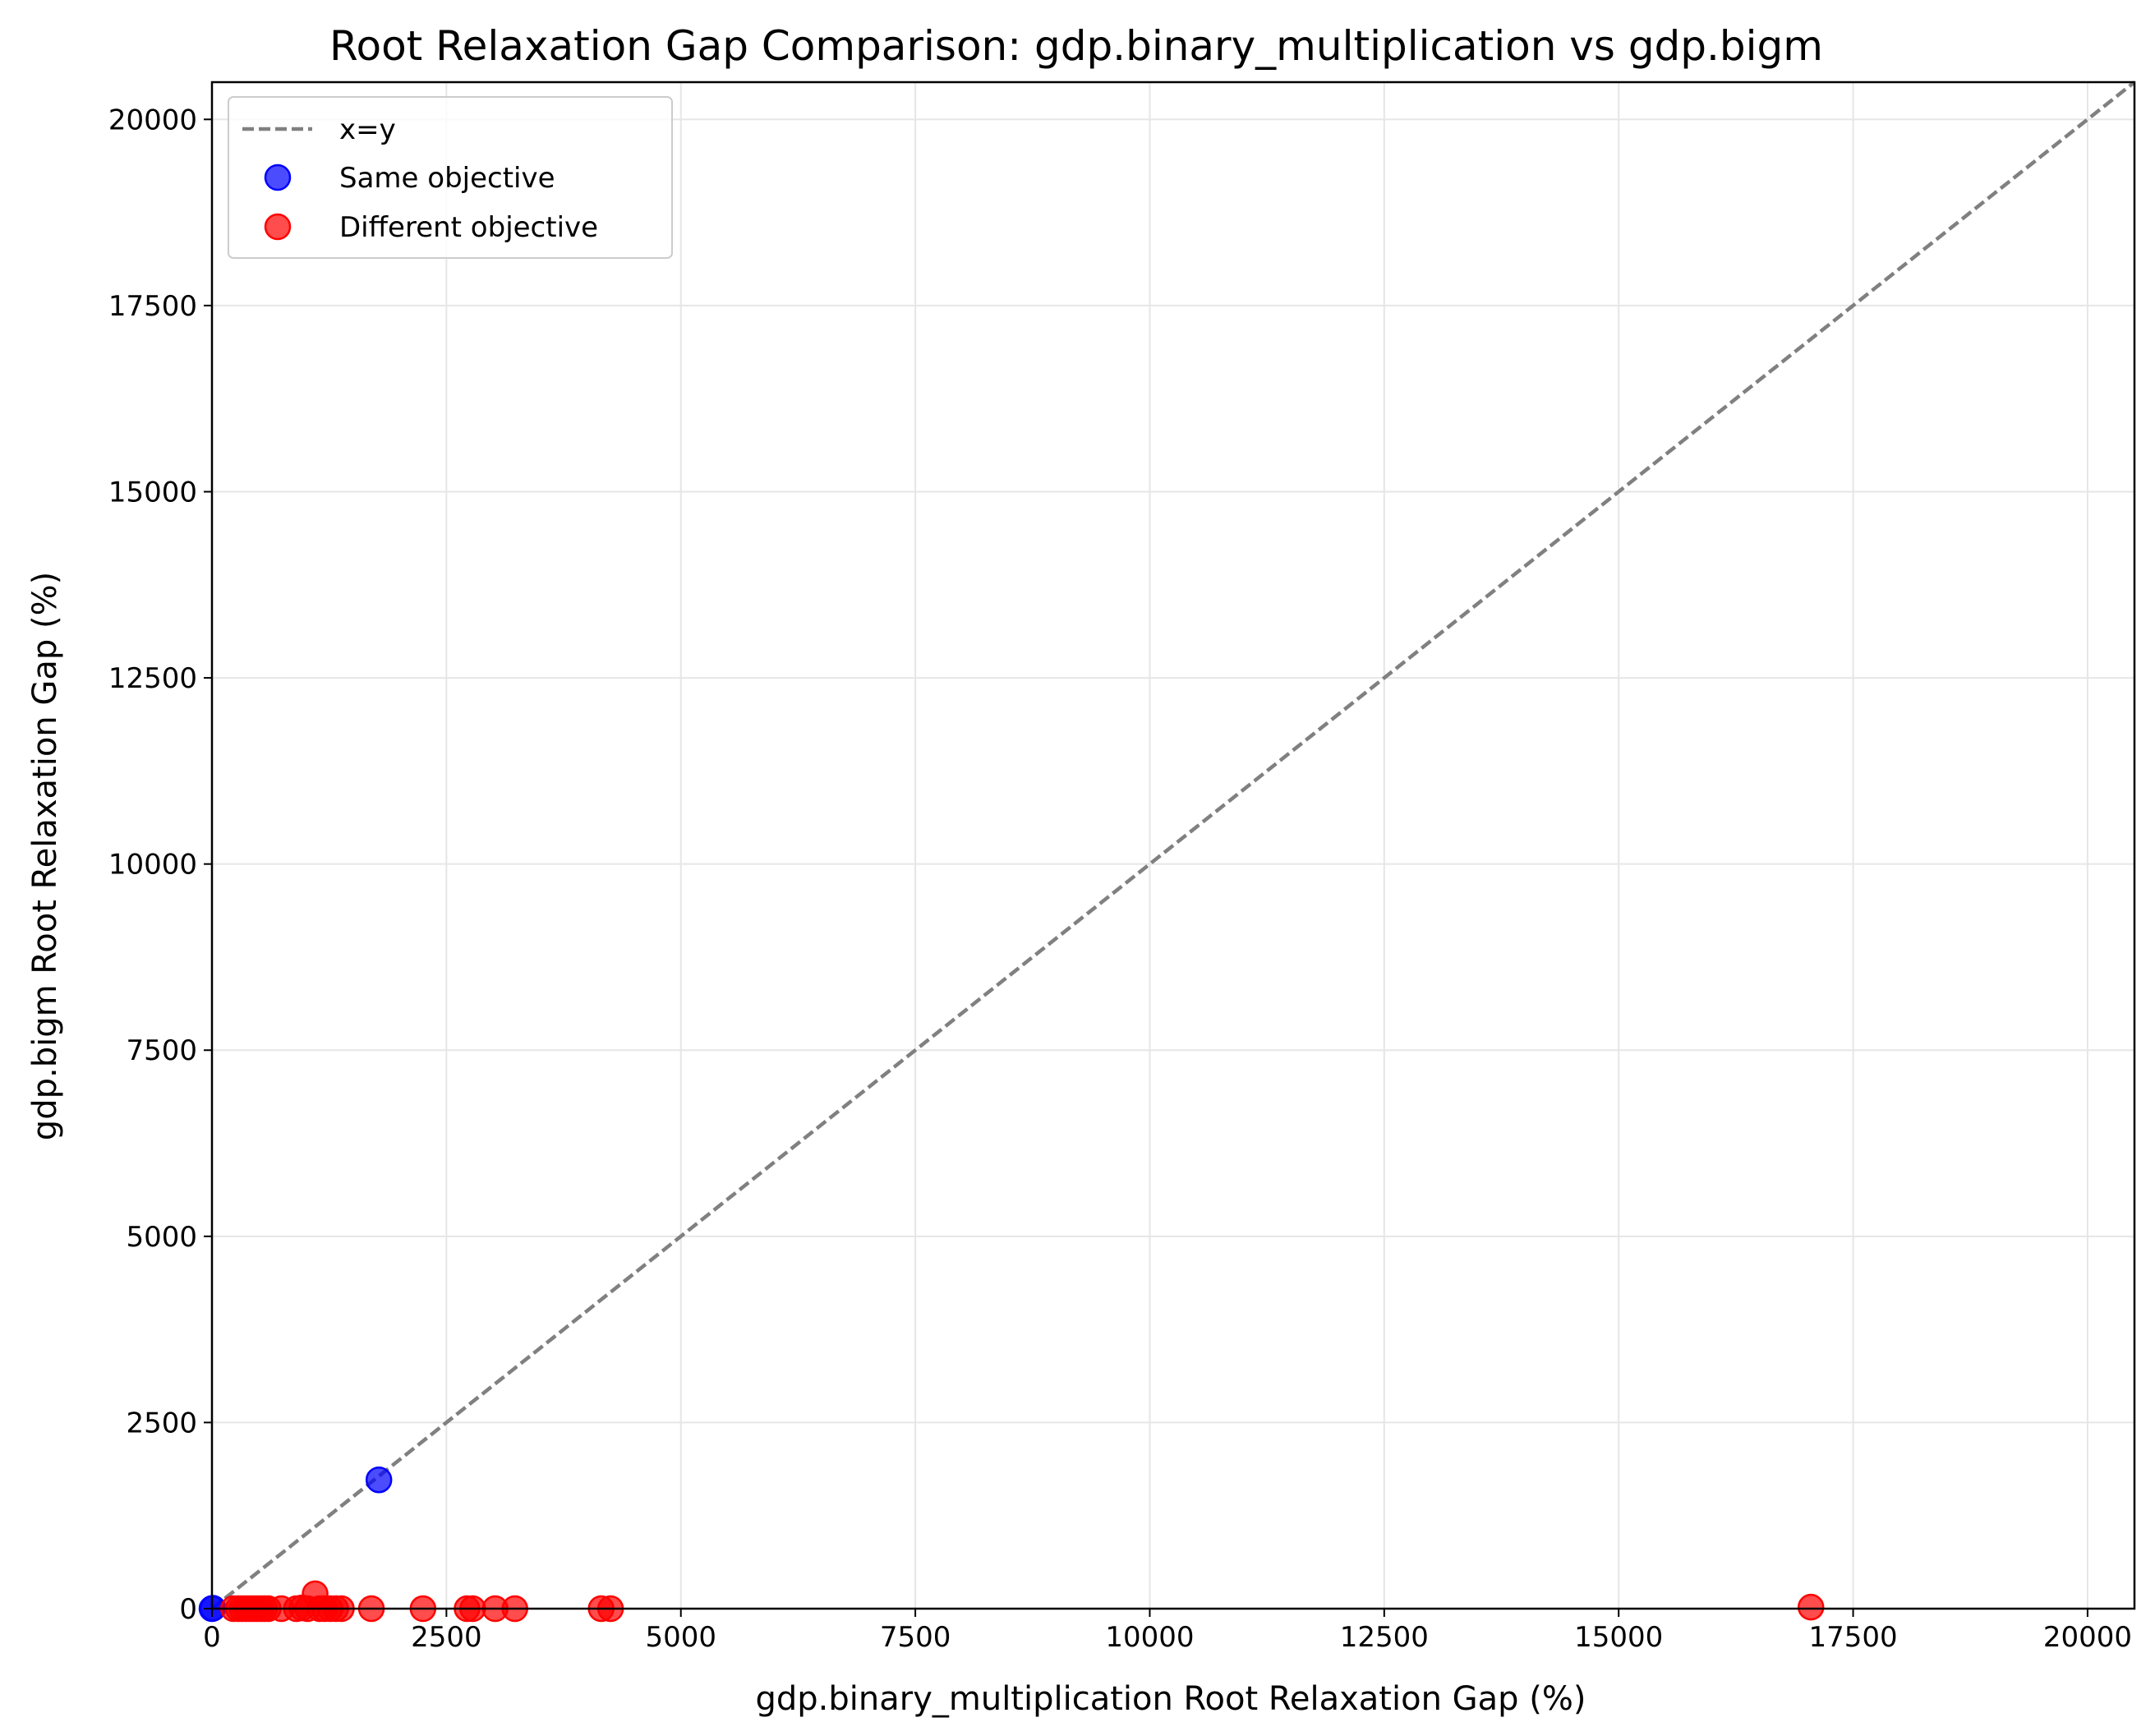 Image resolution: width=2155 pixels, height=1736 pixels. Describe the element at coordinates (161, 1423) in the screenshot. I see `y-tick-label-1: 2500` at that location.